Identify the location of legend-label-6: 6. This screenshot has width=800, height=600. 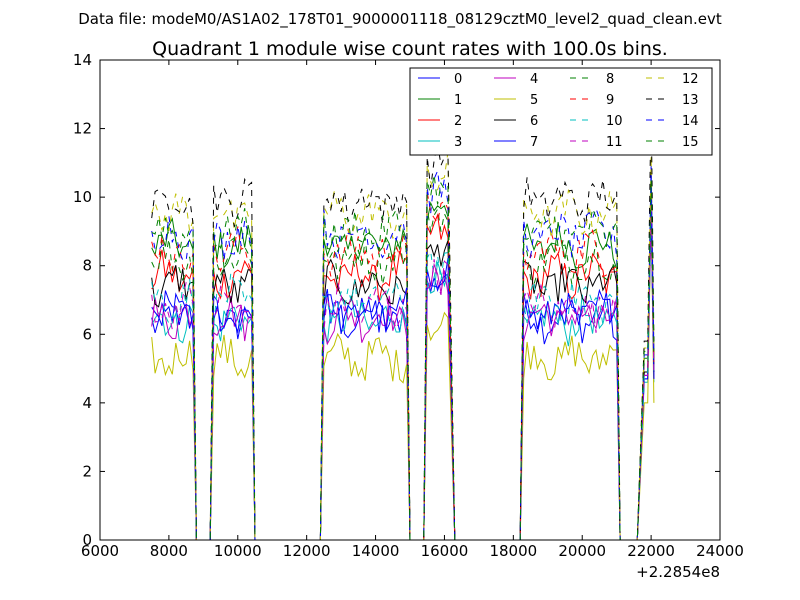
(534, 121).